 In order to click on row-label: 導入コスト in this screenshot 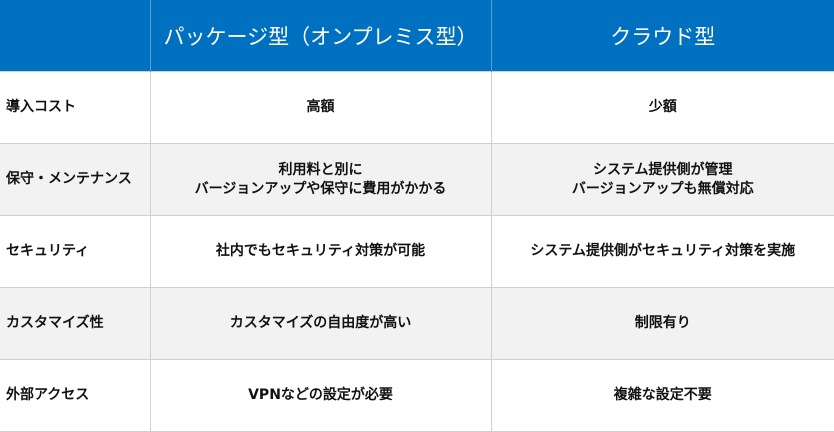, I will do `click(75, 107)`.